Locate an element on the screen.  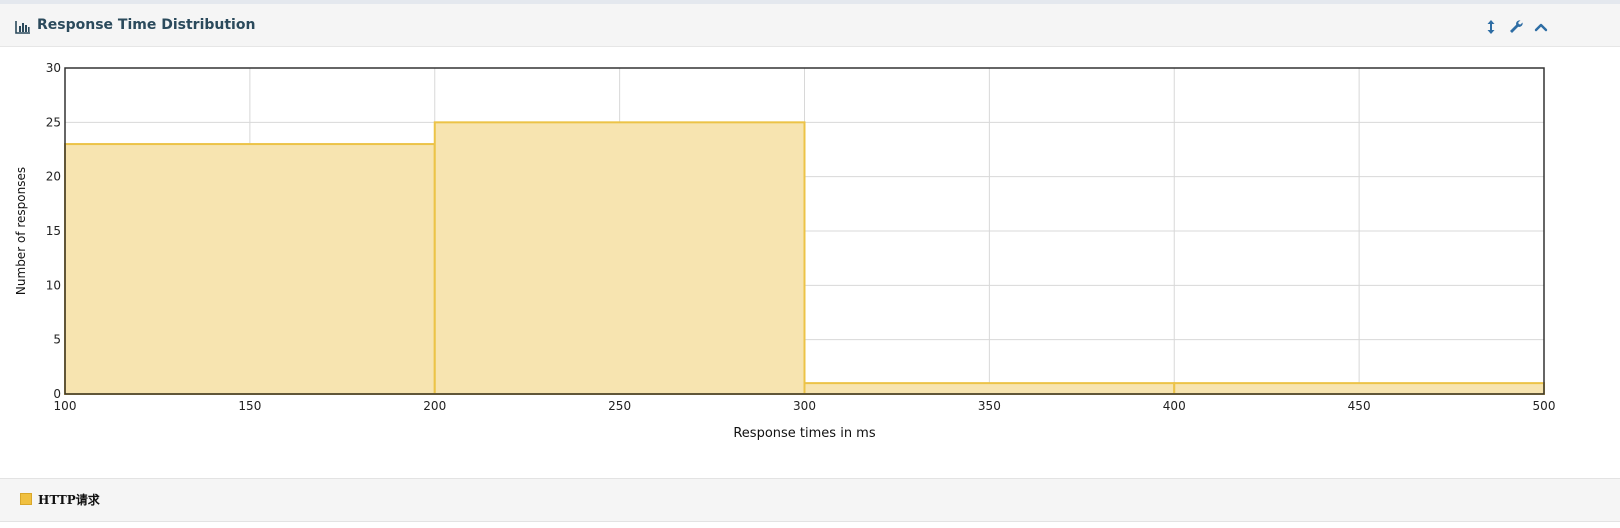
y-tick-label: 30 is located at coordinates (53, 68).